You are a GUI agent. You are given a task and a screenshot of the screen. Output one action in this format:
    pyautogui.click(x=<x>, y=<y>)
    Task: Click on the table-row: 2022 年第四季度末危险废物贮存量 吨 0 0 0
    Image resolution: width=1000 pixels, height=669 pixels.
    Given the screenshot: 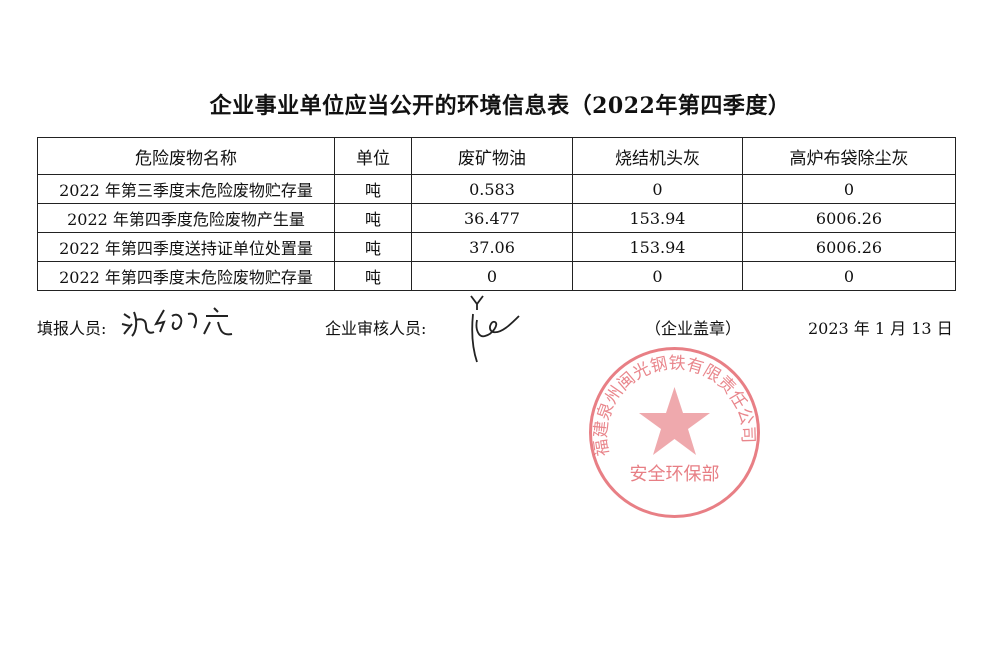 What is the action you would take?
    pyautogui.click(x=496, y=276)
    